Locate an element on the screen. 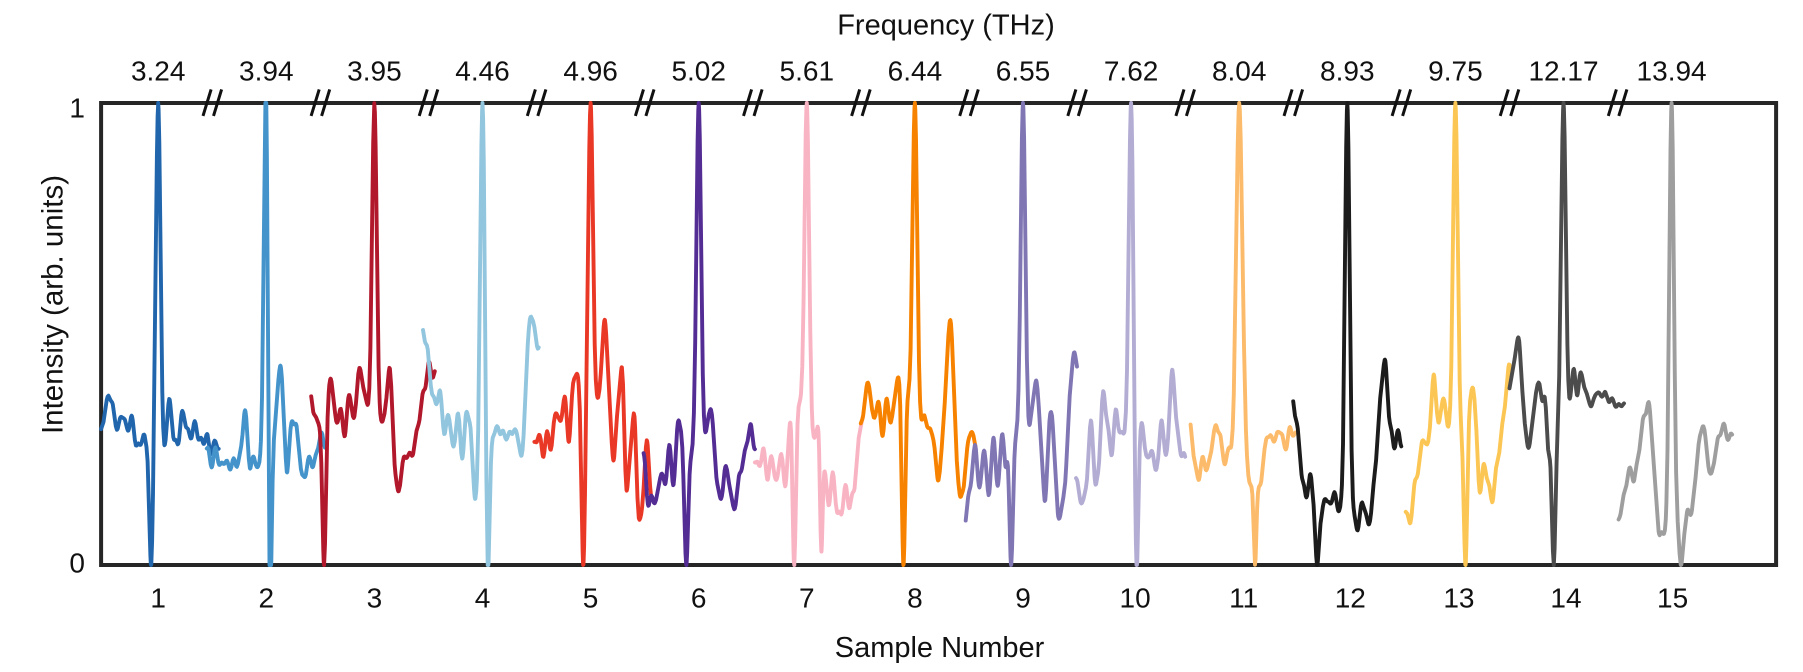 This screenshot has height=672, width=1803. svg-text: 9 is located at coordinates (1023, 598).